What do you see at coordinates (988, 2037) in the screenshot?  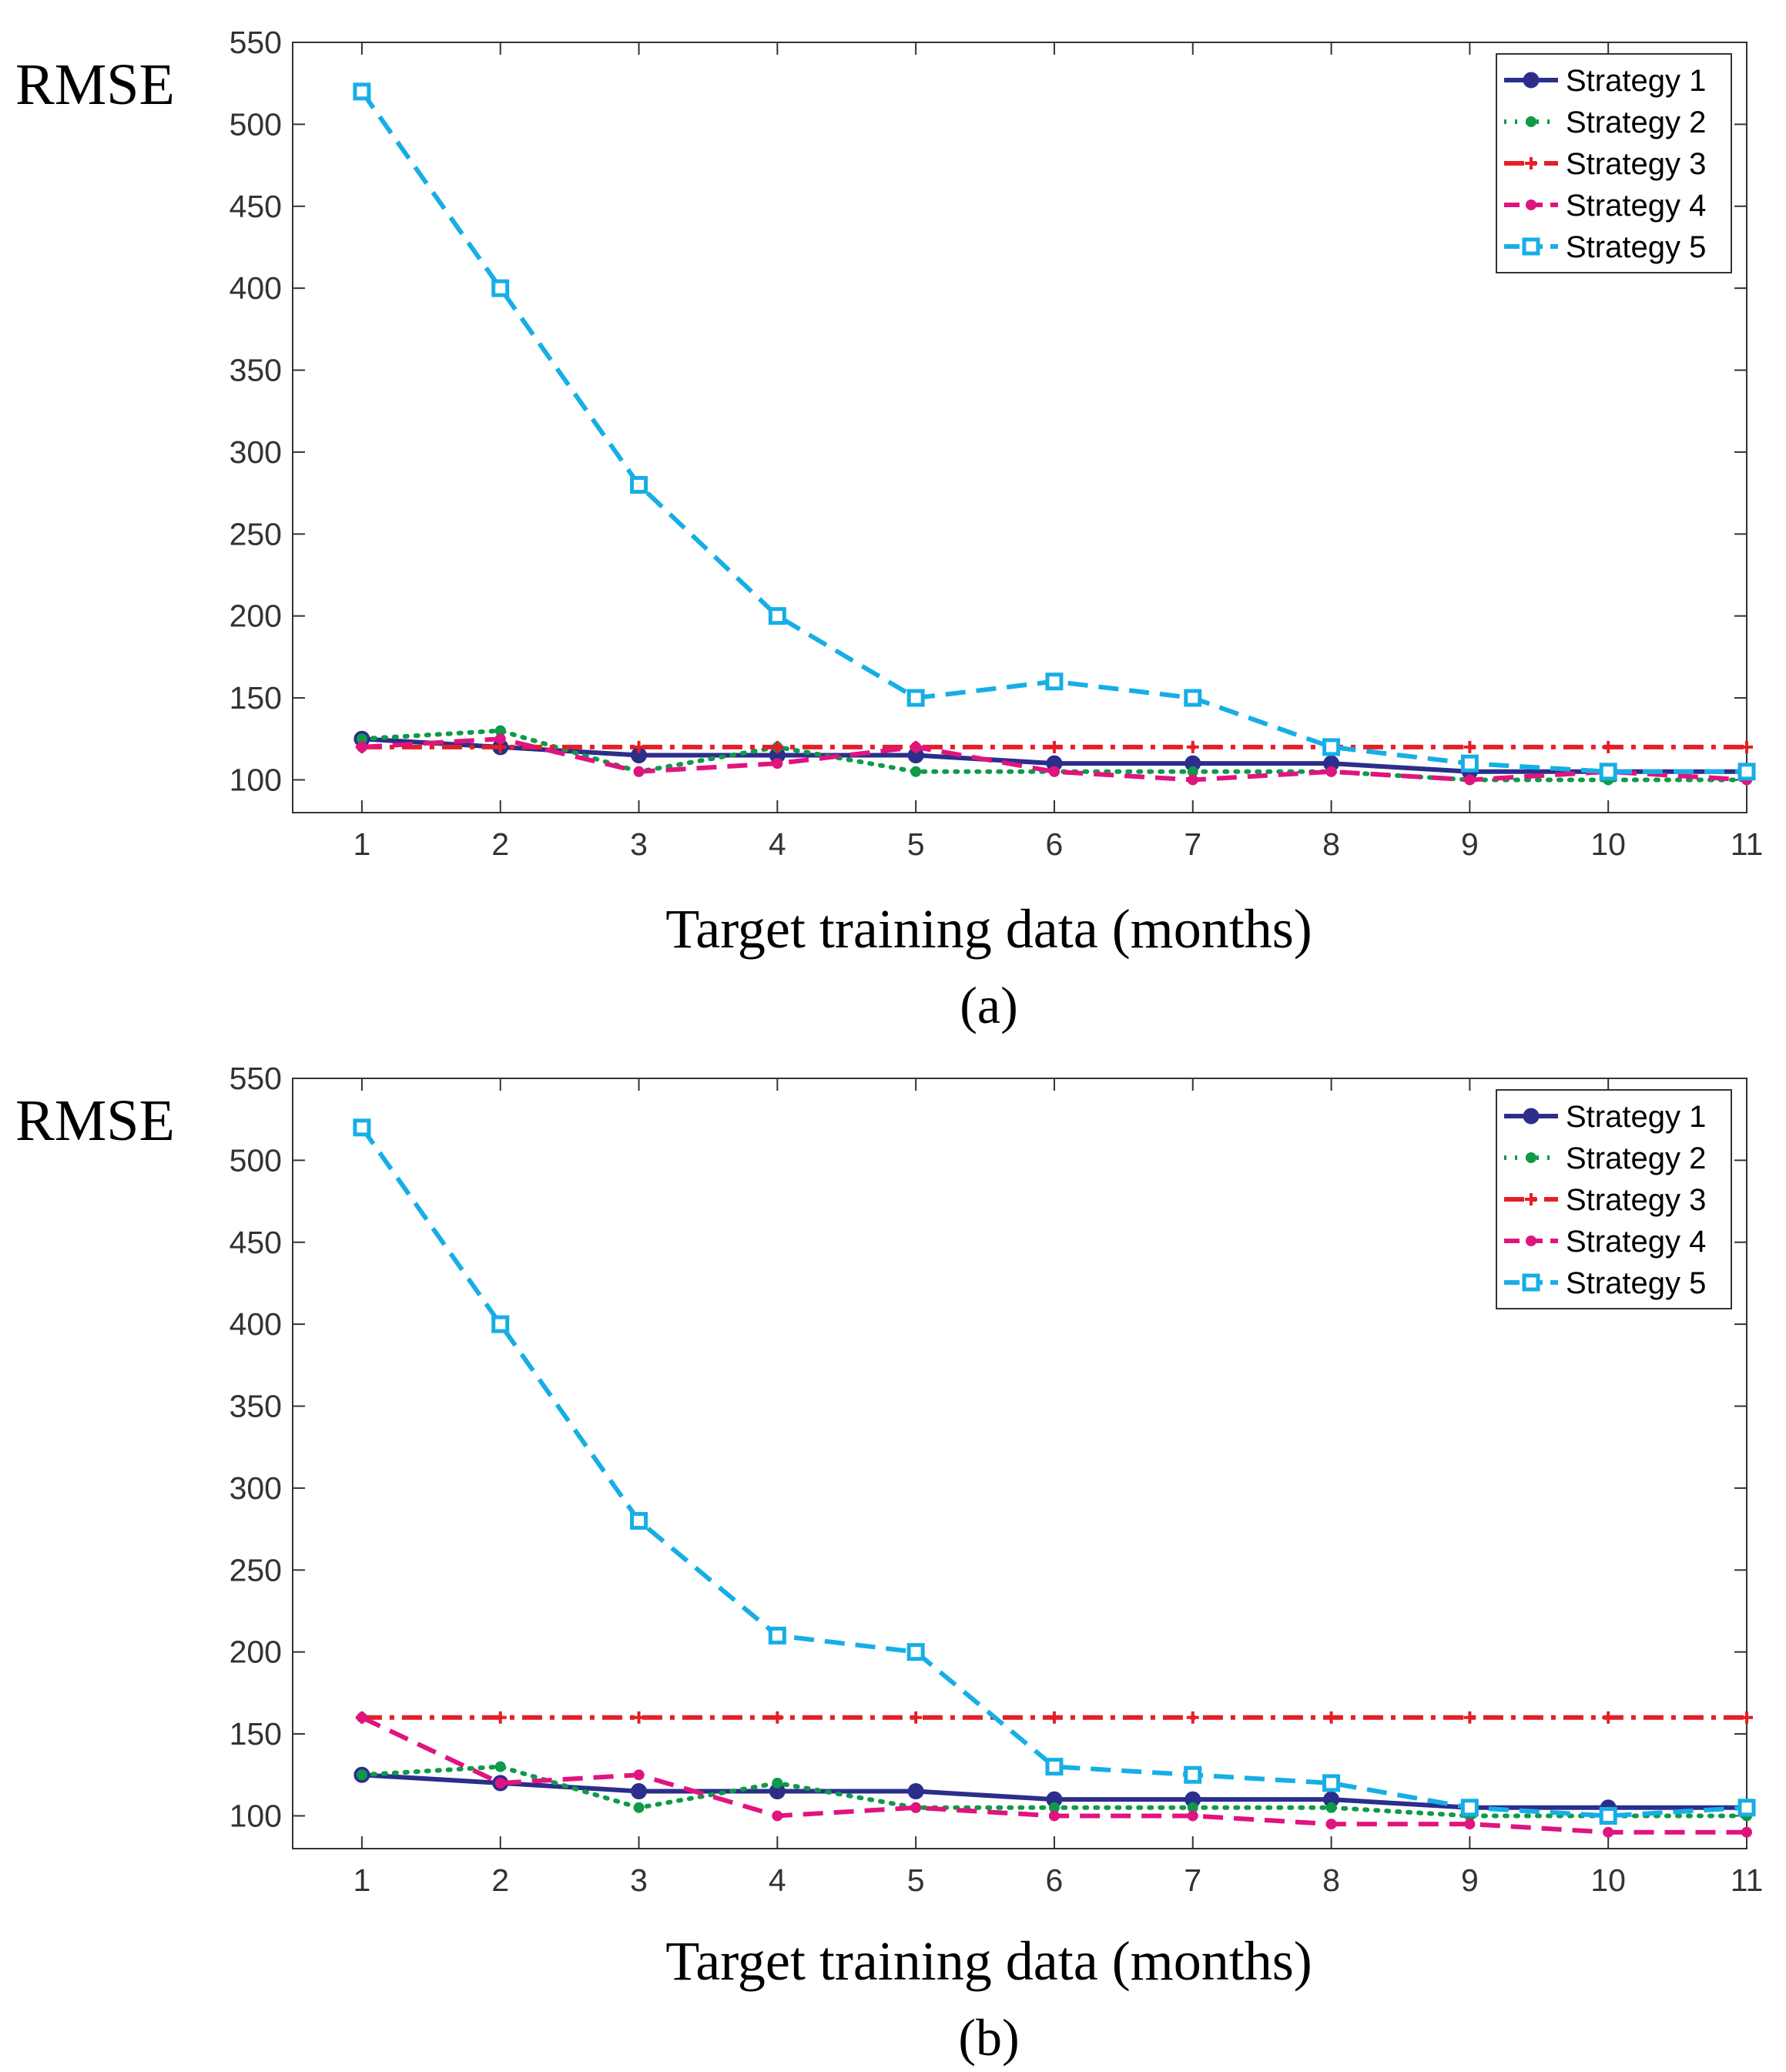 I see `panel-caption: (b)` at bounding box center [988, 2037].